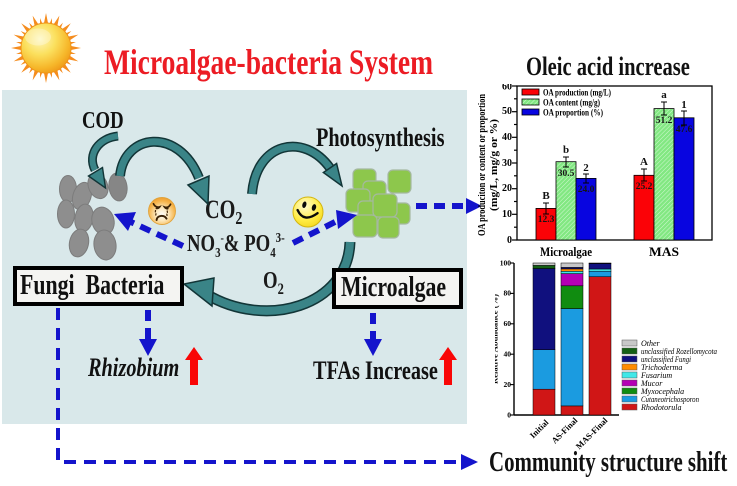 The height and width of the screenshot is (486, 737). I want to click on svg-text: B, so click(546, 196).